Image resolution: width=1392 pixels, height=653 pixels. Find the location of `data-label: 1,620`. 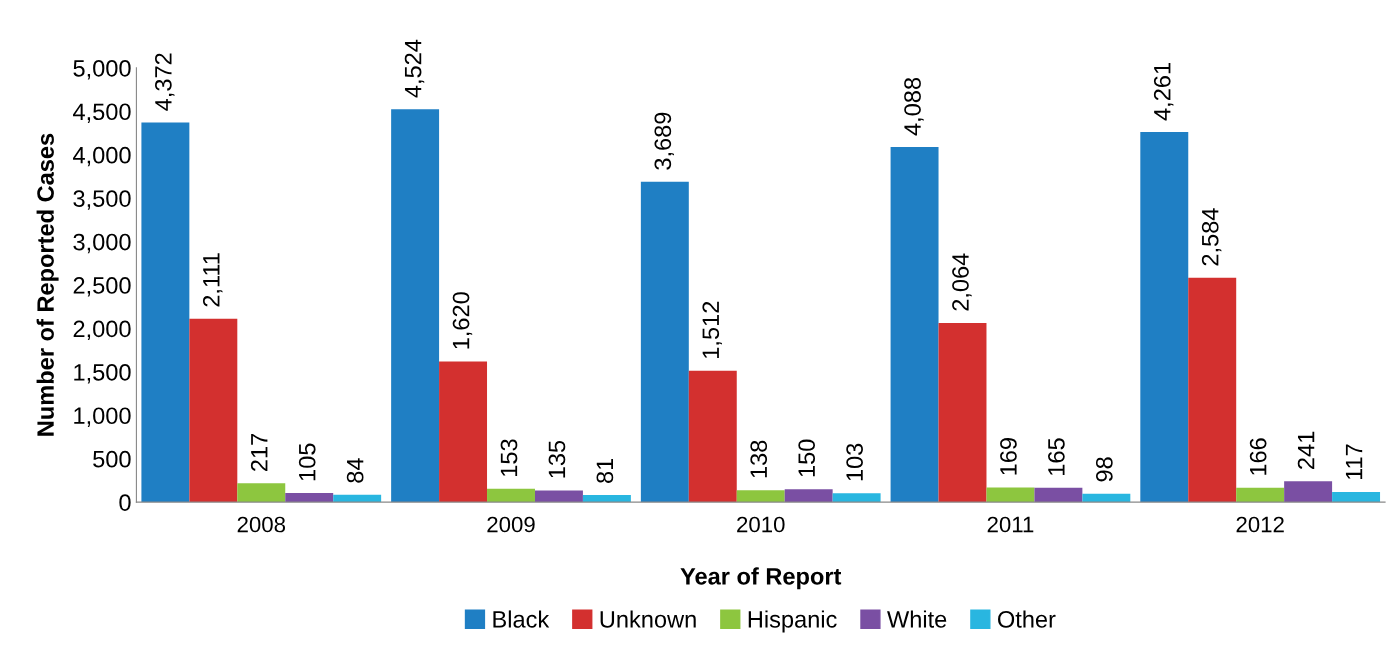

data-label: 1,620 is located at coordinates (462, 320).